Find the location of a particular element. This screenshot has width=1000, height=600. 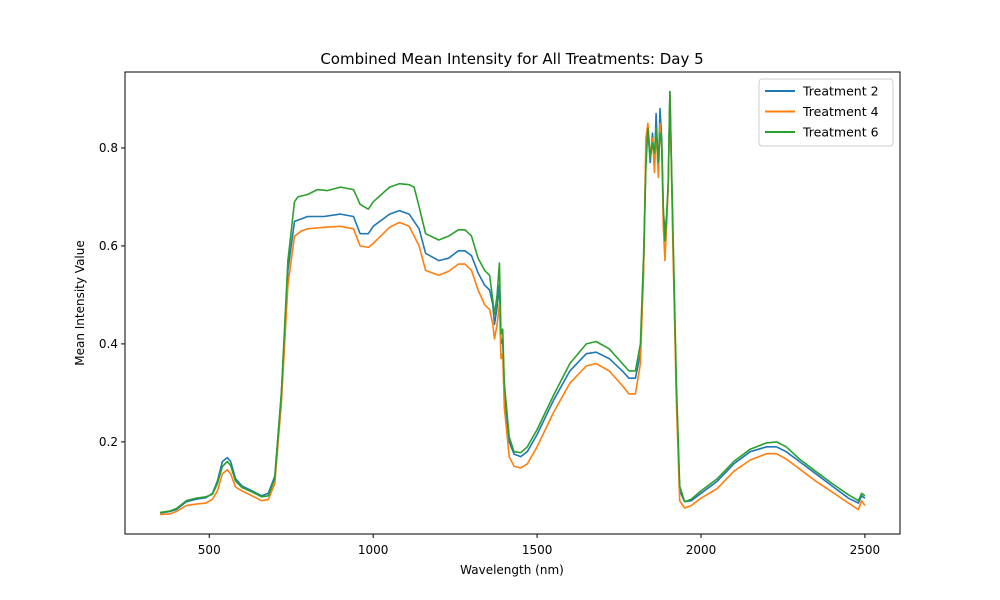

x-axis: 500 1000 1500 2000 2500 is located at coordinates (539, 545).